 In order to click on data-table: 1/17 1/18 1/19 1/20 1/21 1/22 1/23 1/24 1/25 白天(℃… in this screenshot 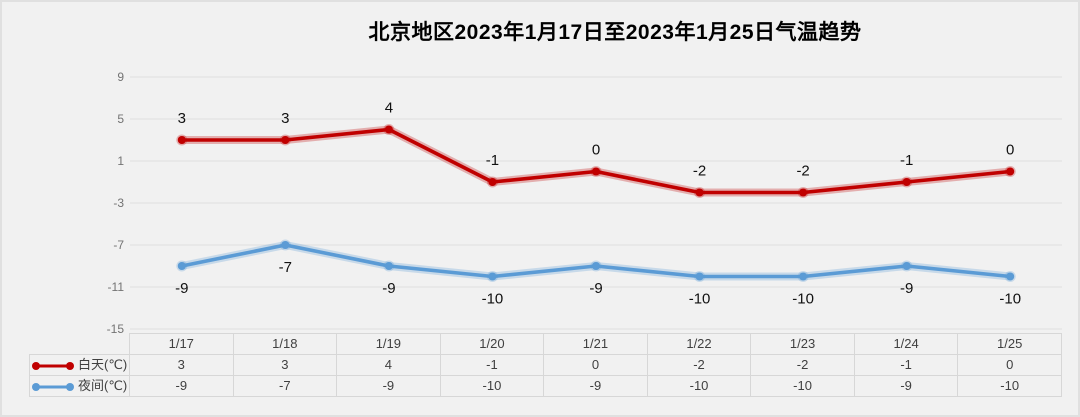, I will do `click(545, 365)`.